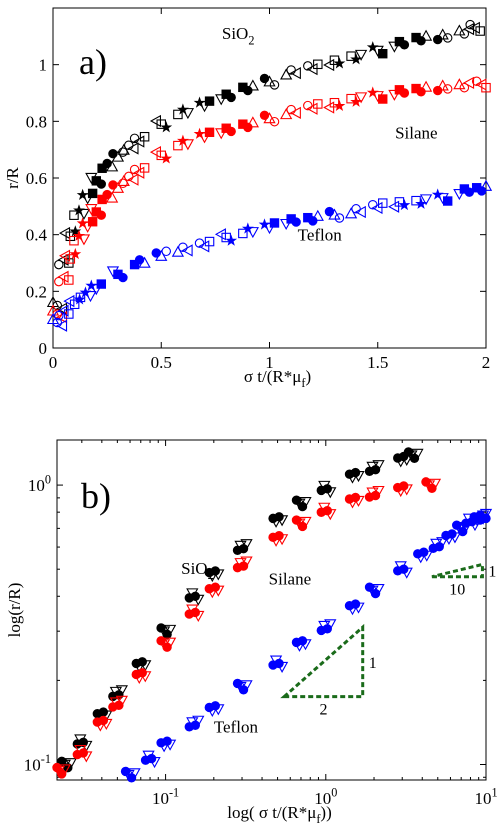 The width and height of the screenshot is (498, 825). What do you see at coordinates (197, 570) in the screenshot?
I see `series-label-sio2: SiO2` at bounding box center [197, 570].